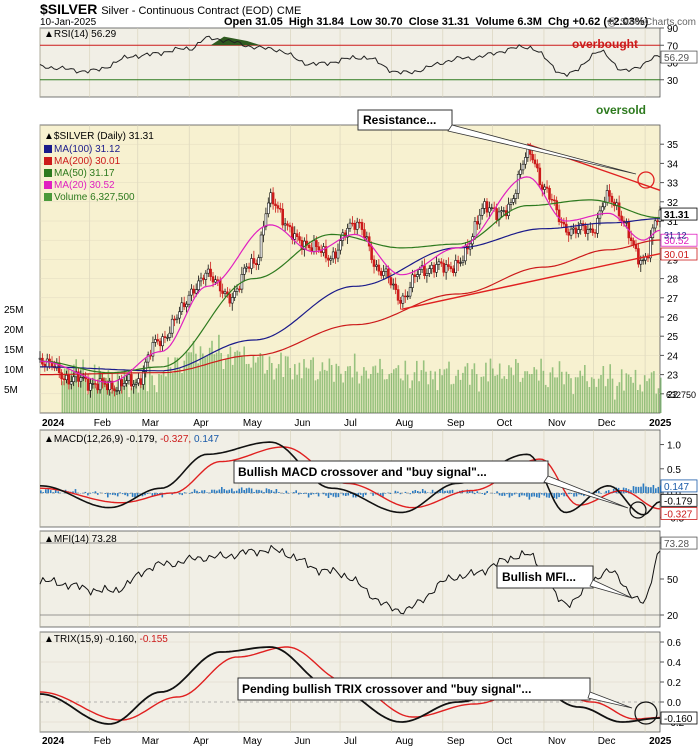 The image size is (700, 748). Describe the element at coordinates (607, 423) in the screenshot. I see `x-axis-label: Dec` at that location.